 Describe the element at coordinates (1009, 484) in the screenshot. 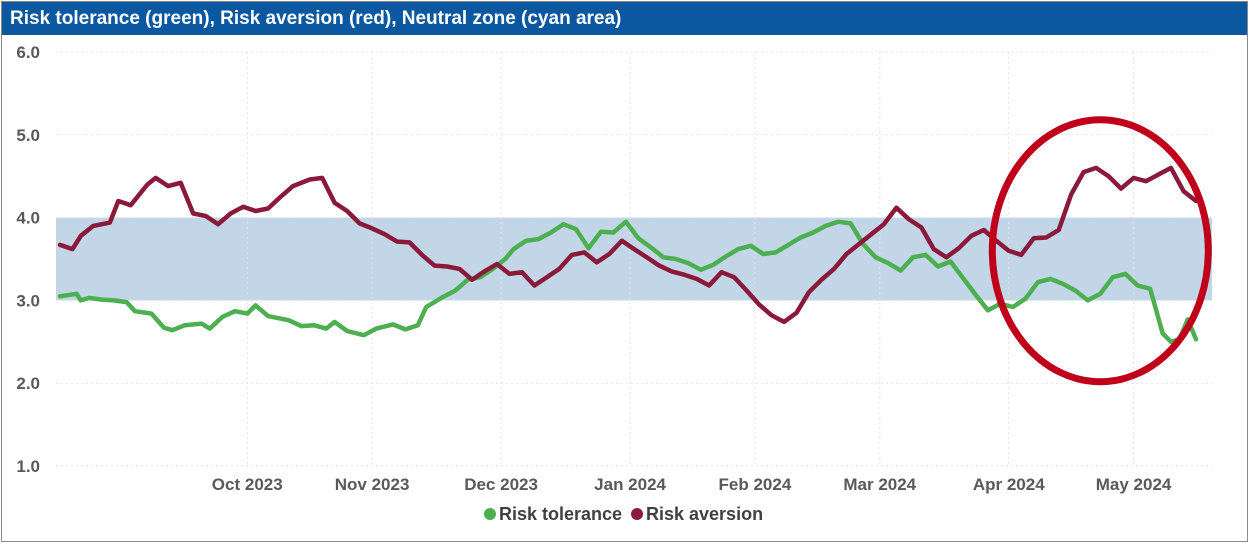

I see `x-tick-label: Apr 2024` at that location.